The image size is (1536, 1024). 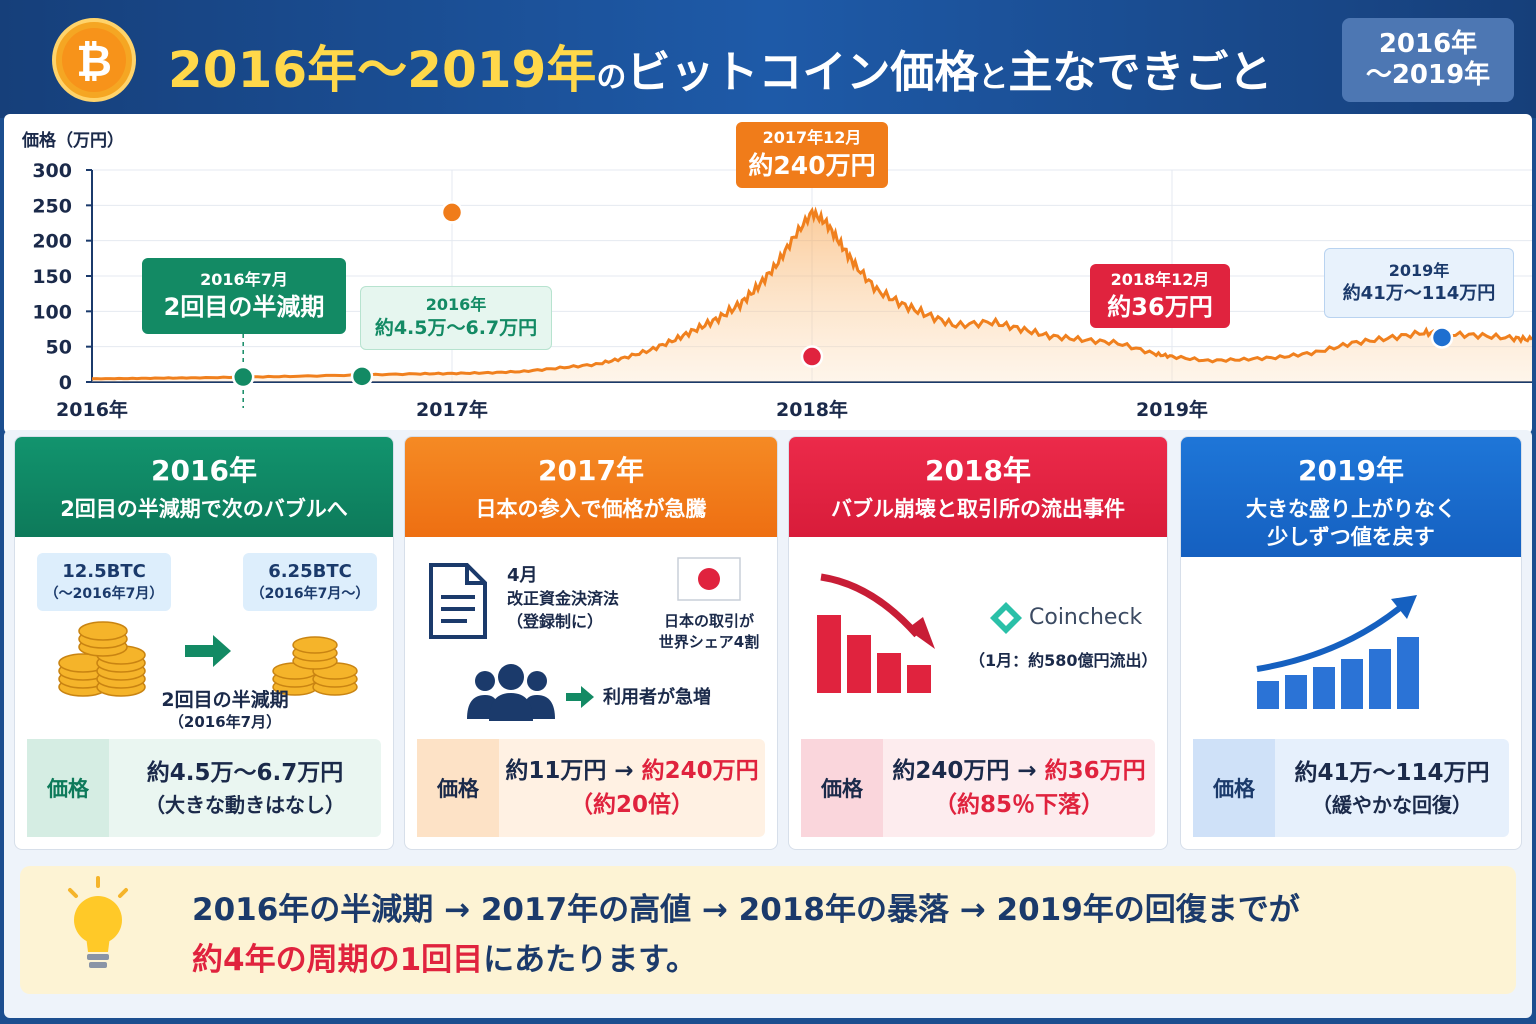 What do you see at coordinates (591, 470) in the screenshot?
I see `card-2017-year: 2017年` at bounding box center [591, 470].